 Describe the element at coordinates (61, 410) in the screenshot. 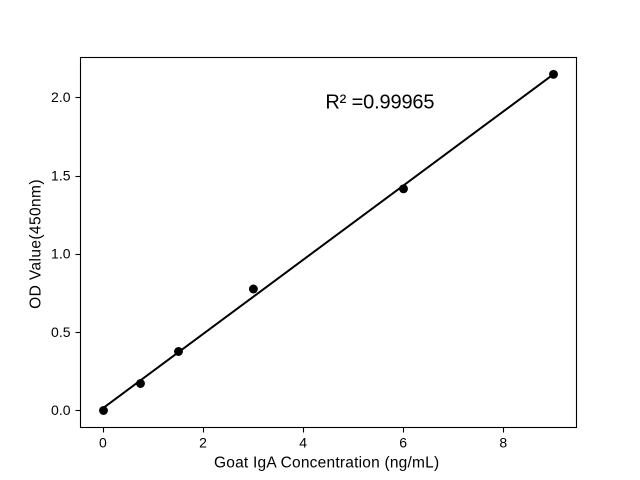

I see `svg-text: 0.0` at that location.